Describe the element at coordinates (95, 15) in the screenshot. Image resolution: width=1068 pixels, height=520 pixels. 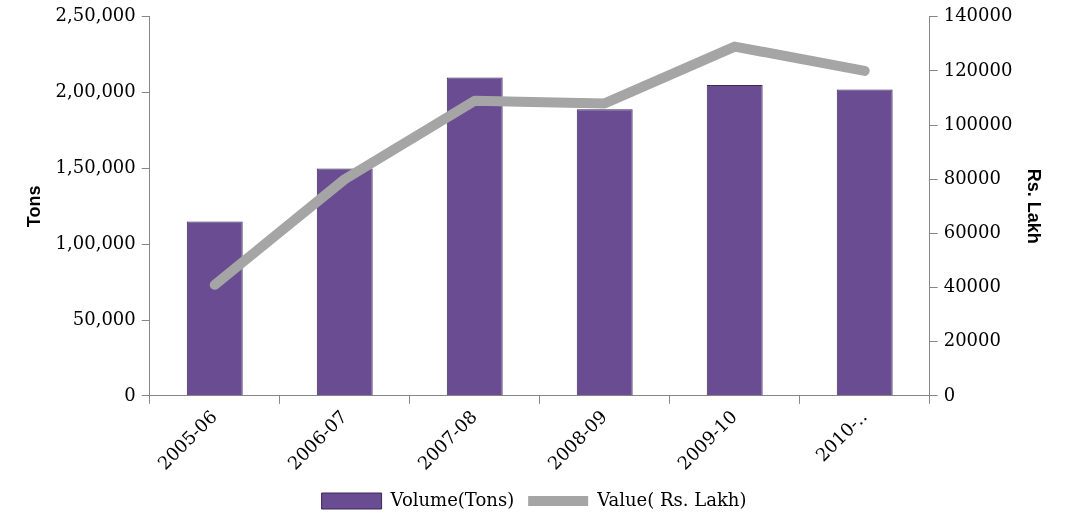
I see `y-tick-label: 2,50,000` at that location.